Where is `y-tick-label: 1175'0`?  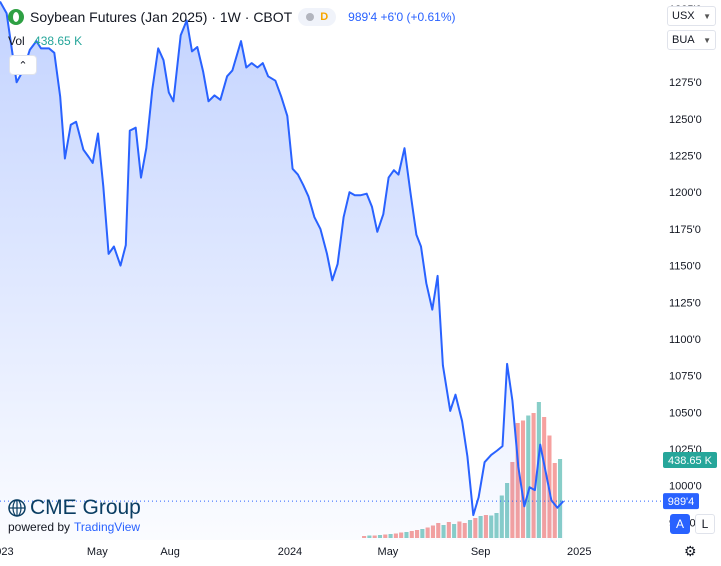 y-tick-label: 1175'0 is located at coordinates (685, 230).